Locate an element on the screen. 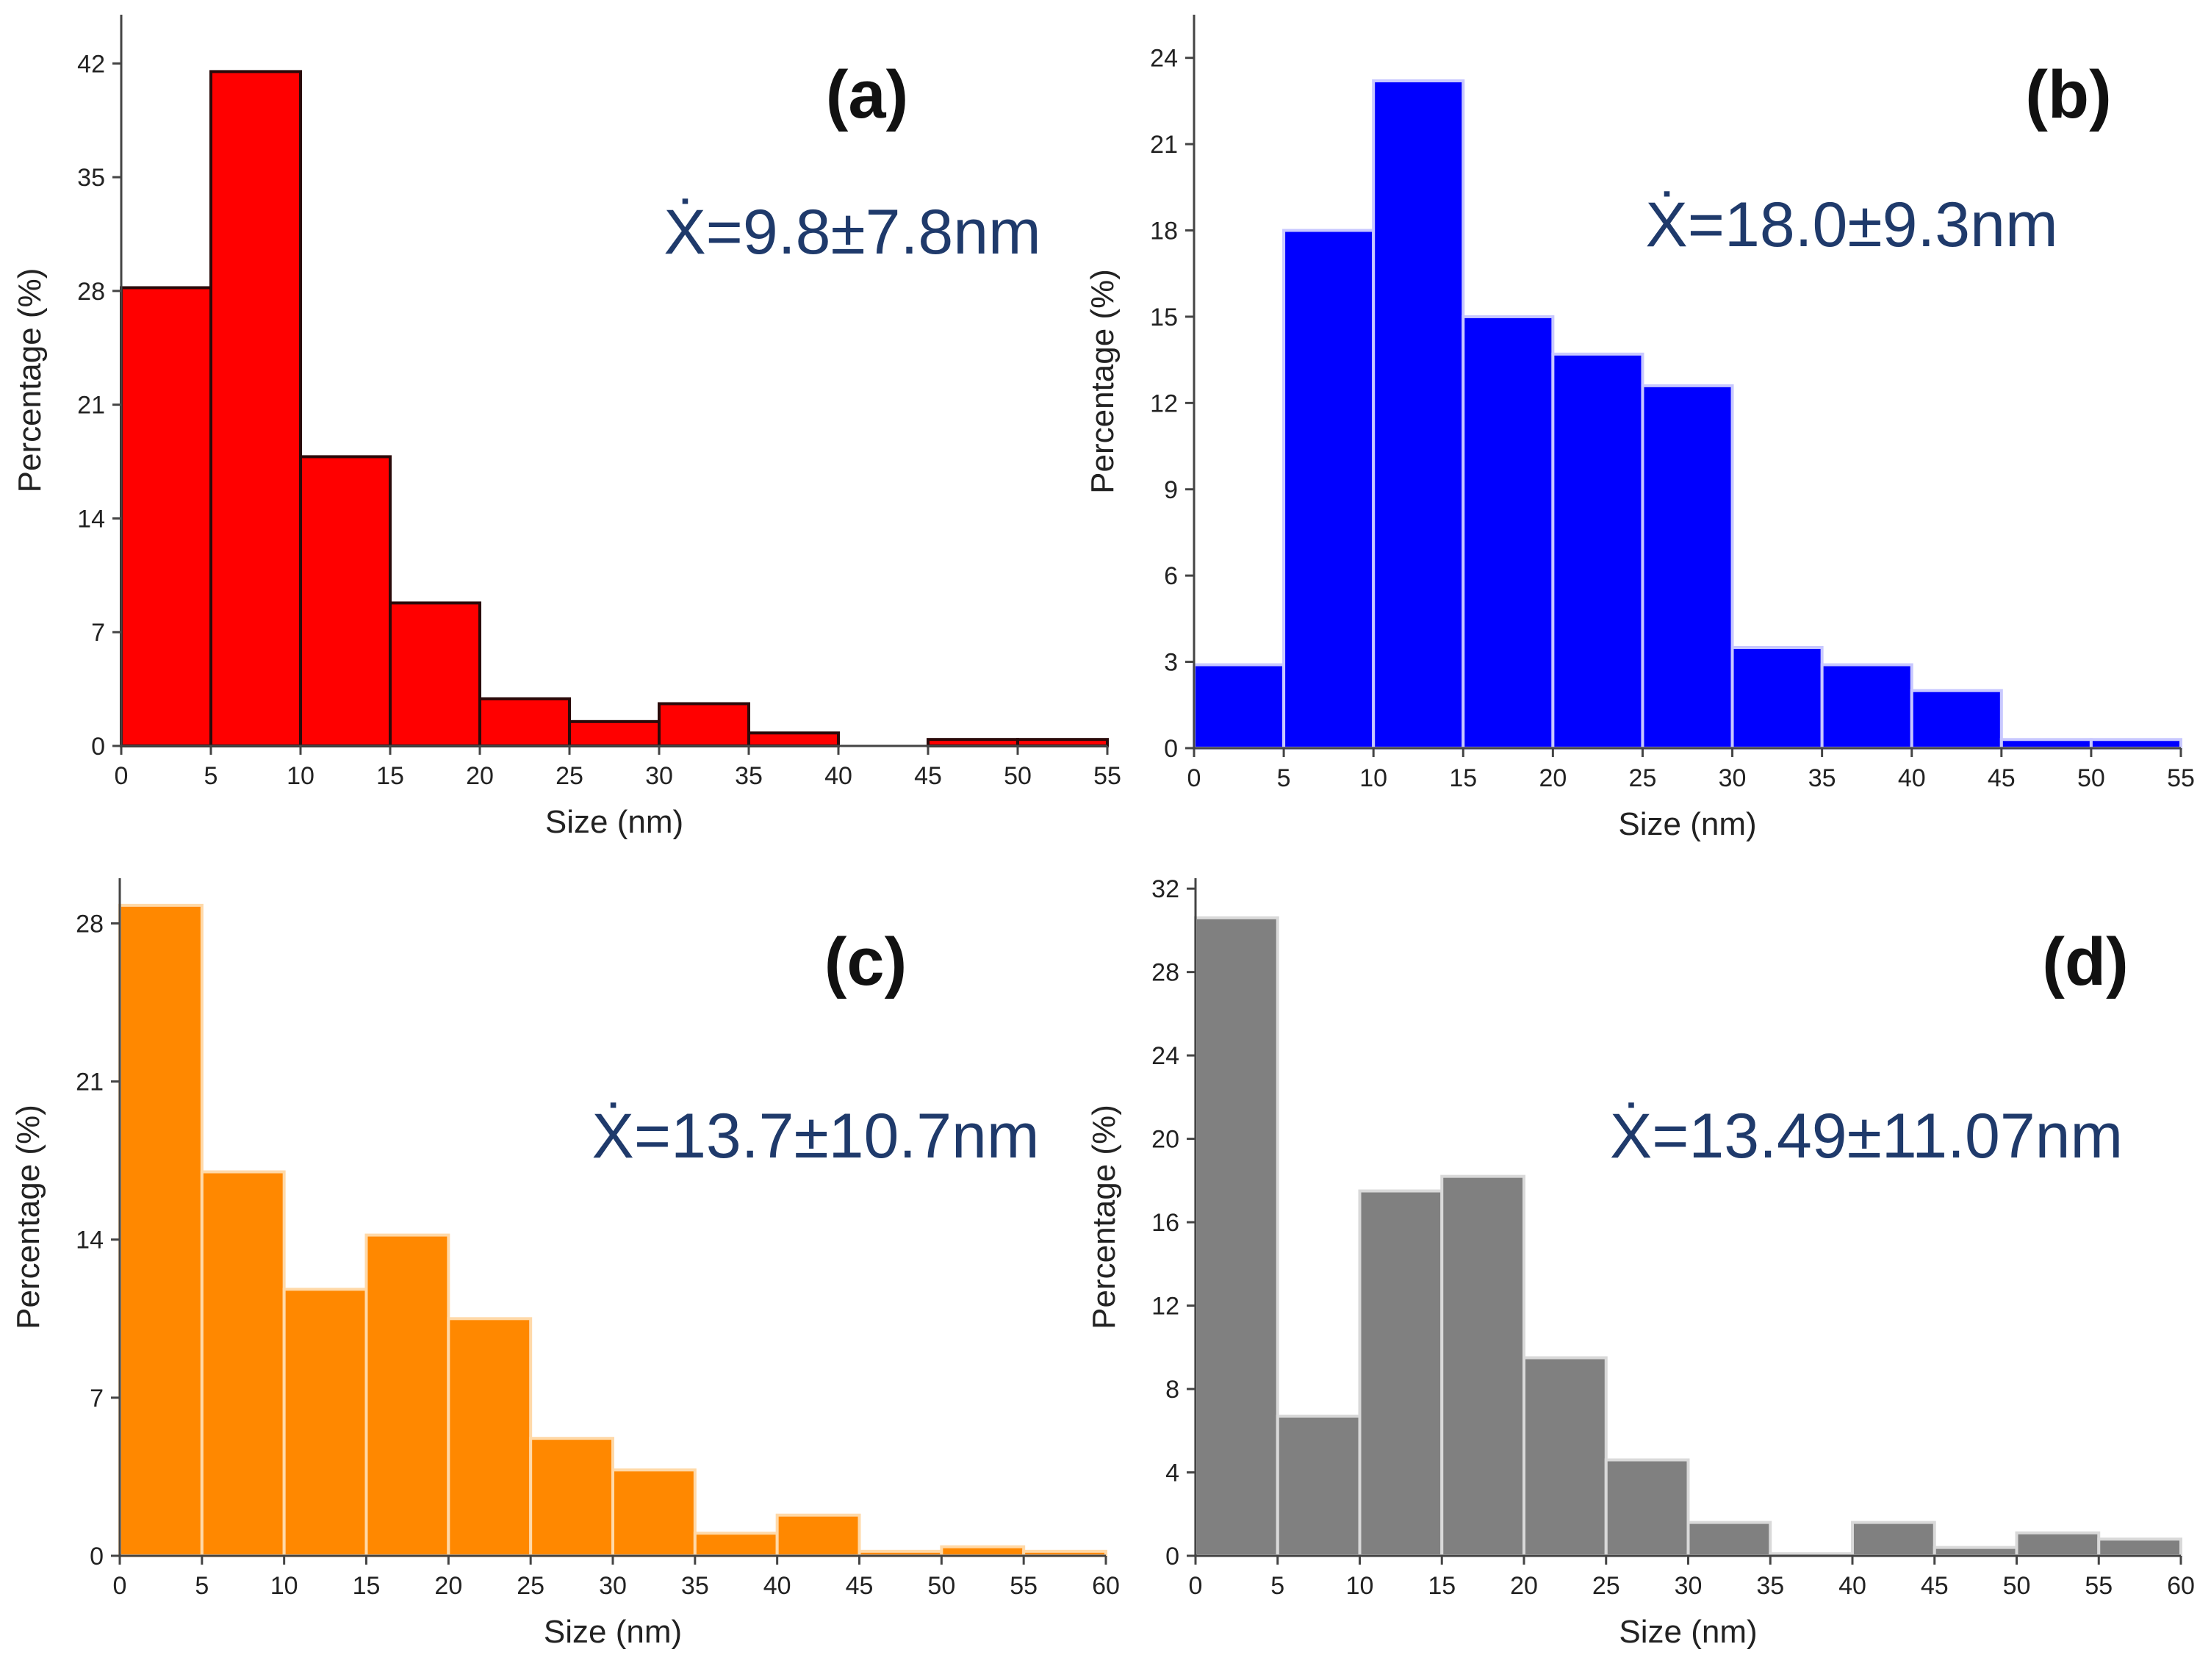  panel-d-x-tick-label-10: 50 is located at coordinates (2017, 1586).